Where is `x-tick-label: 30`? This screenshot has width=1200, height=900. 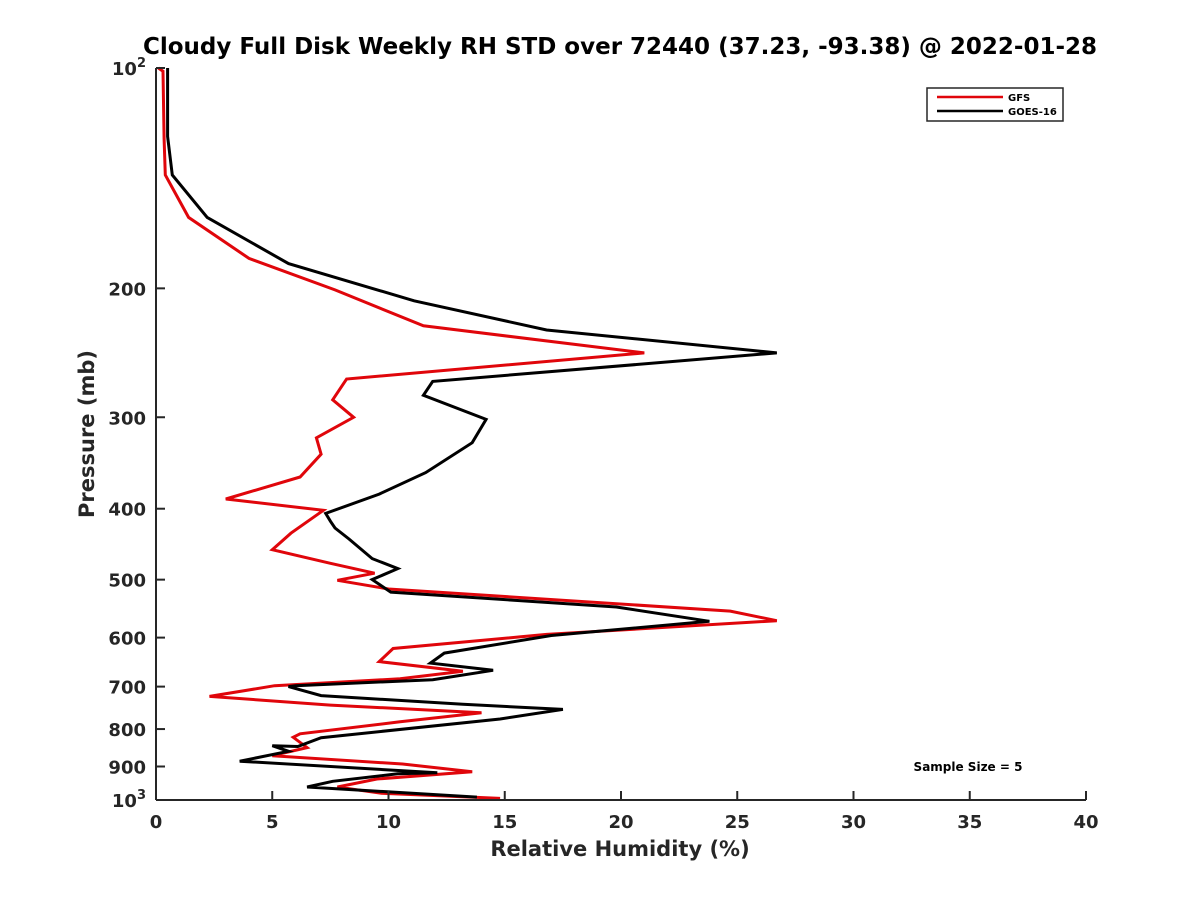
x-tick-label: 30 is located at coordinates (853, 822).